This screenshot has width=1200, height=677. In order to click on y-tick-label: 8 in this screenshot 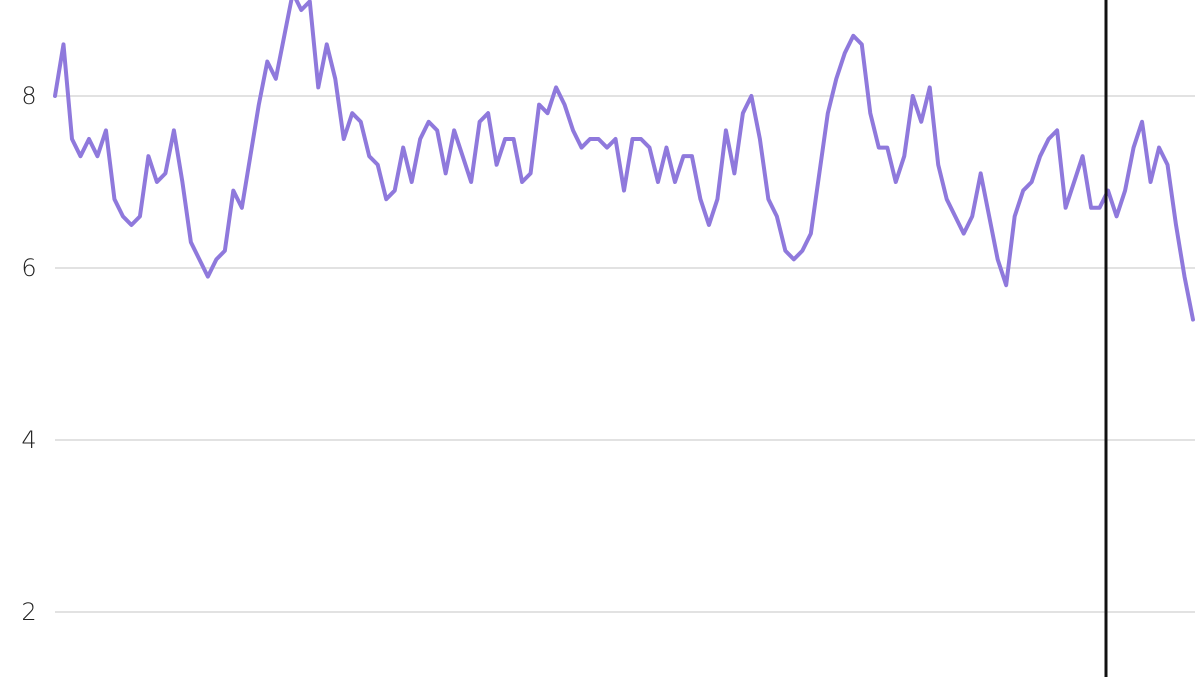, I will do `click(28, 96)`.